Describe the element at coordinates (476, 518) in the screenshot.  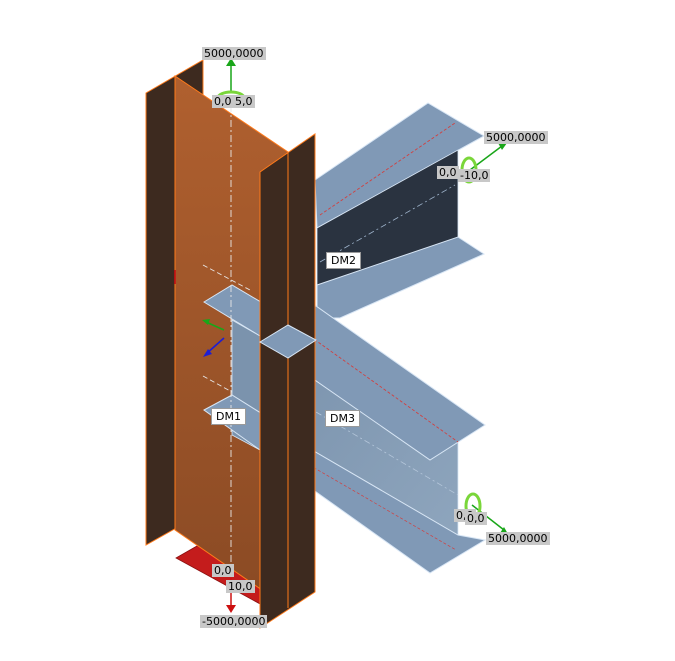
I see `right-lower-value-2: 0,0` at that location.